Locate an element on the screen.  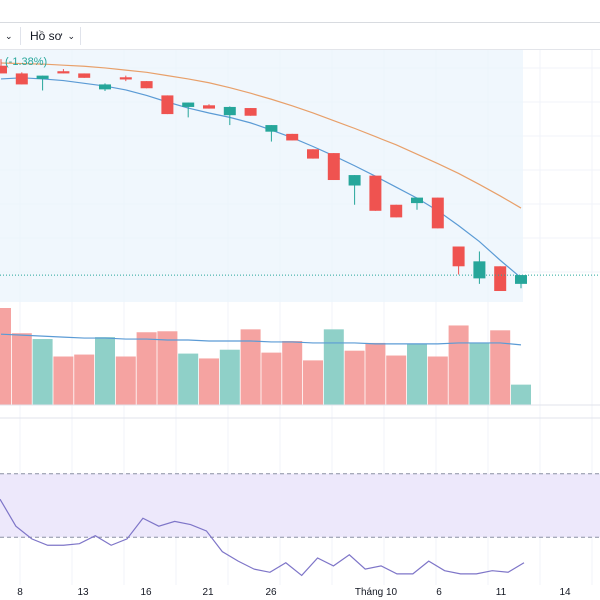
x-tick-label: 21 is located at coordinates (208, 592).